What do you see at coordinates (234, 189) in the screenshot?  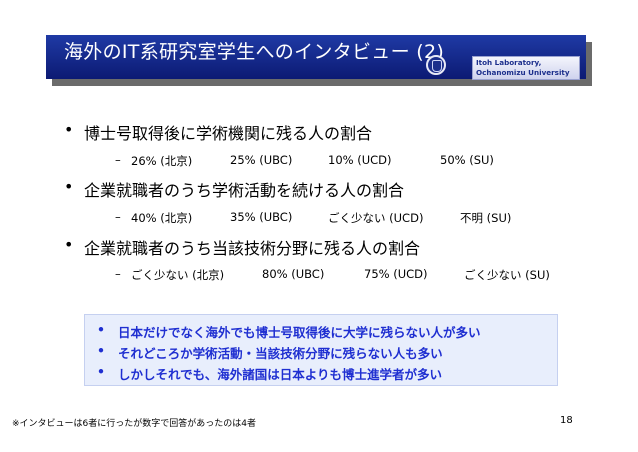 I see `bullet-heading: 企業就職者のうち学術活動を続ける人の割合` at bounding box center [234, 189].